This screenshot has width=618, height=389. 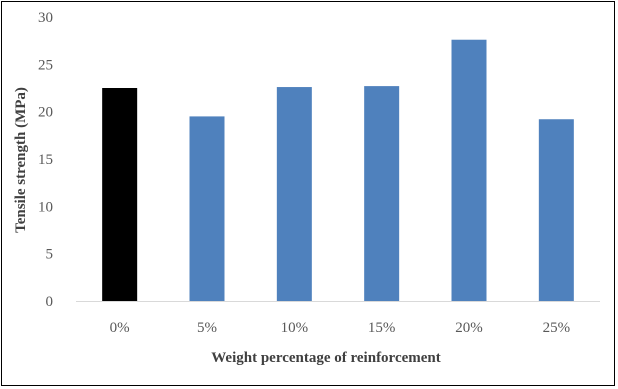 What do you see at coordinates (45, 113) in the screenshot?
I see `y-tick-label: 20` at bounding box center [45, 113].